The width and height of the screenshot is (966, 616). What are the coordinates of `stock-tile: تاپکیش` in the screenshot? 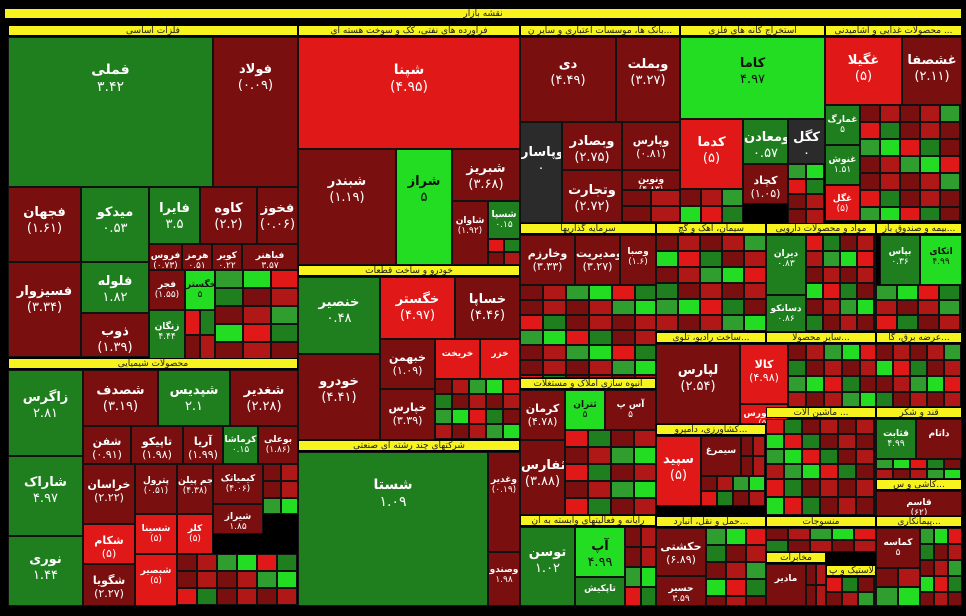 It's located at (600, 591).